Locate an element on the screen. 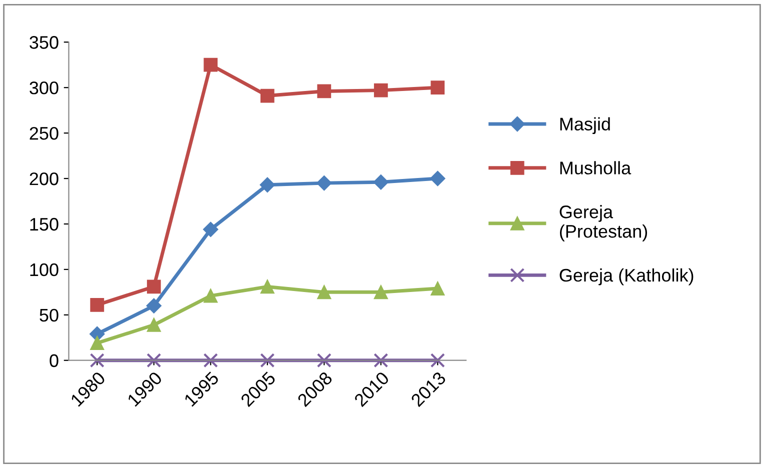 Image resolution: width=764 pixels, height=468 pixels. legend-label: Masjid is located at coordinates (585, 125).